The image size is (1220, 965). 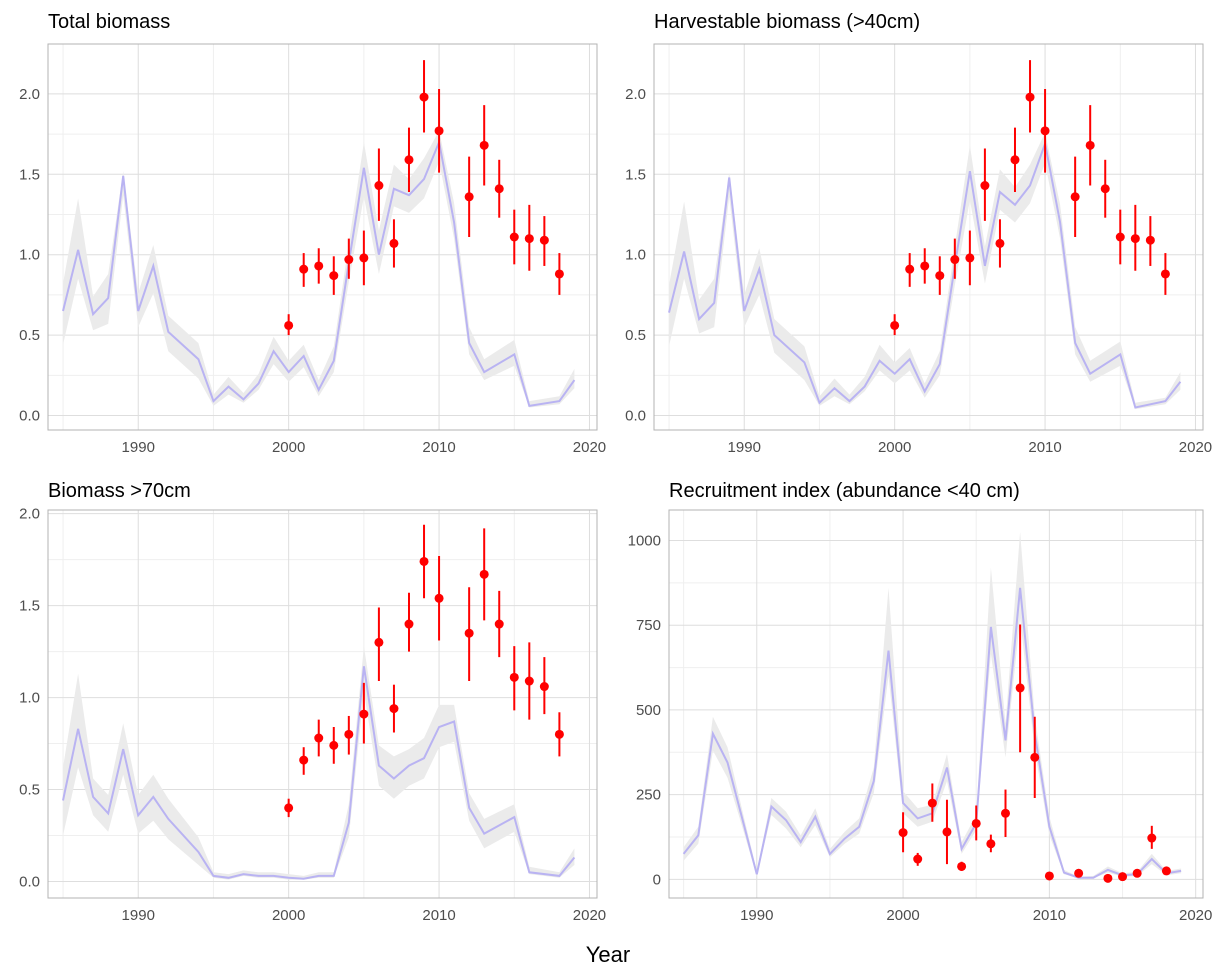 I want to click on y-tick-label: 0, so click(x=657, y=879).